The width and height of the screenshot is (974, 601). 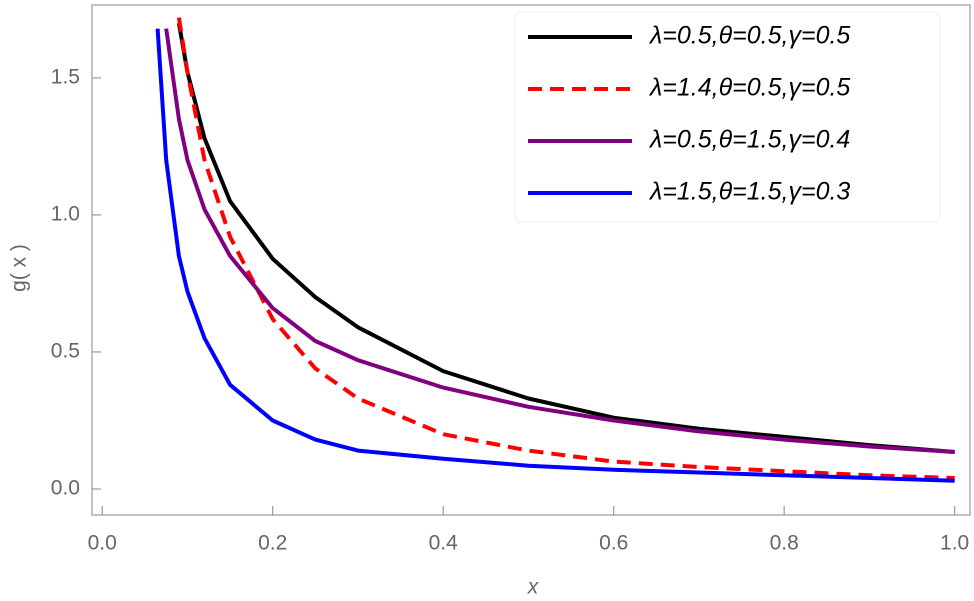 I want to click on y-tick-label: 0.5, so click(x=65, y=350).